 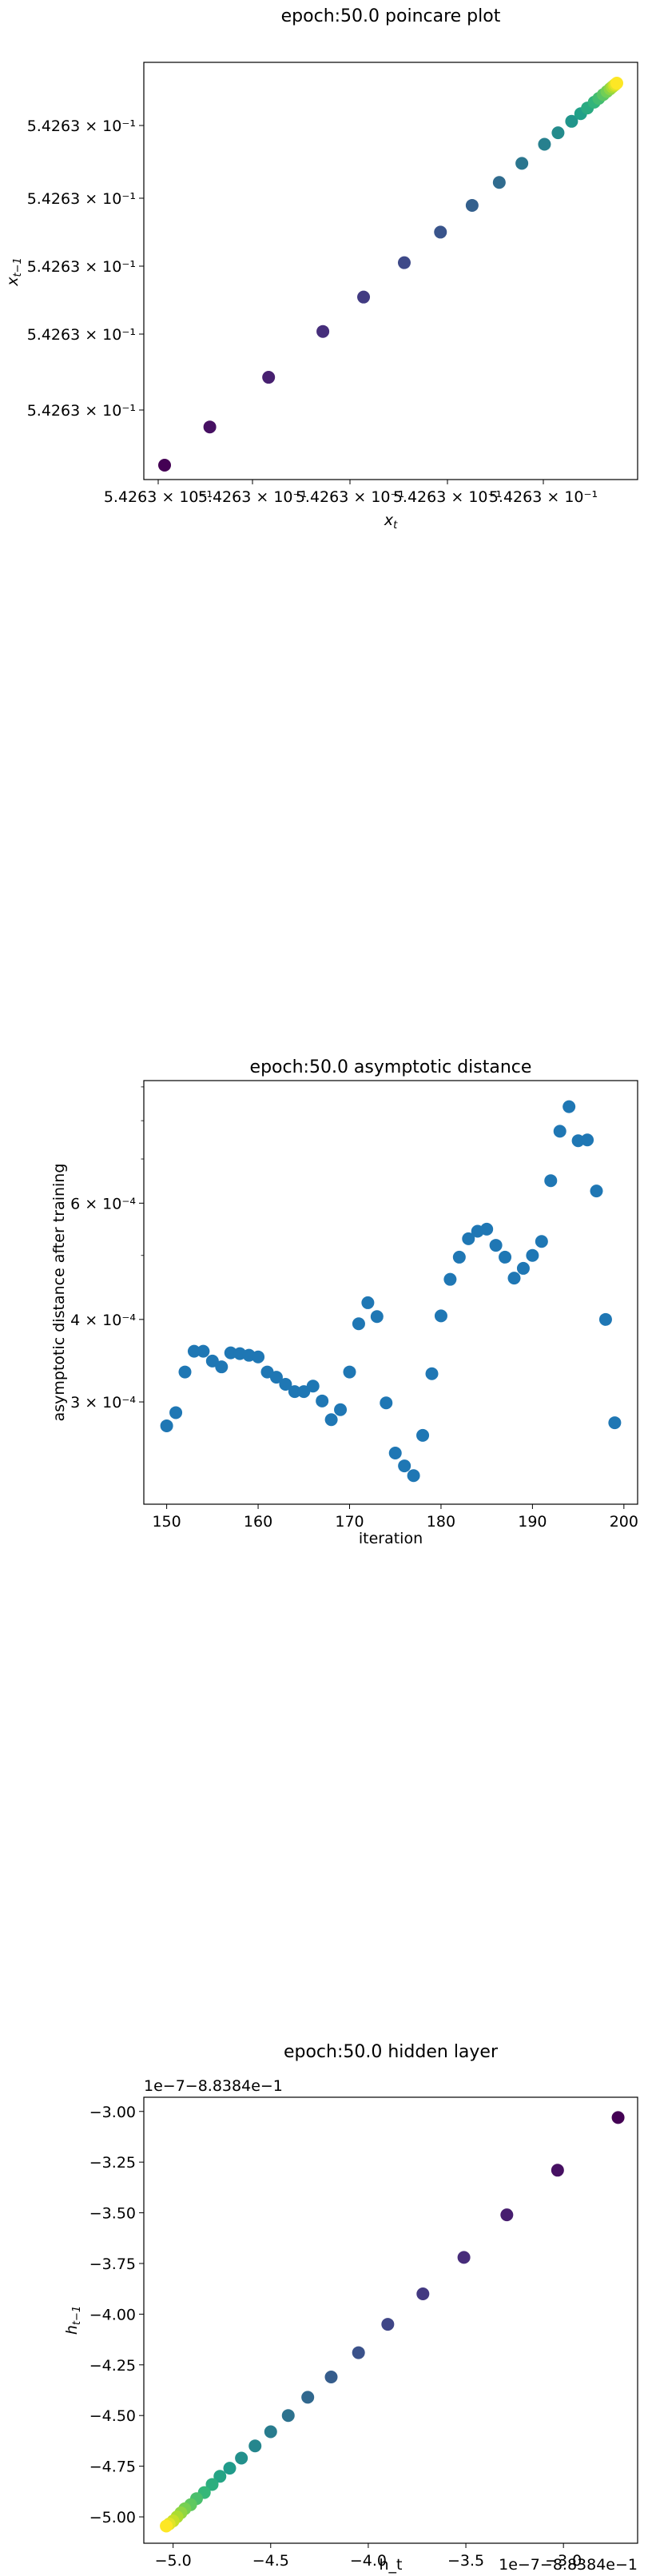 What do you see at coordinates (368, 2561) in the screenshot?
I see `chart3-x-tick-label: −4.0` at bounding box center [368, 2561].